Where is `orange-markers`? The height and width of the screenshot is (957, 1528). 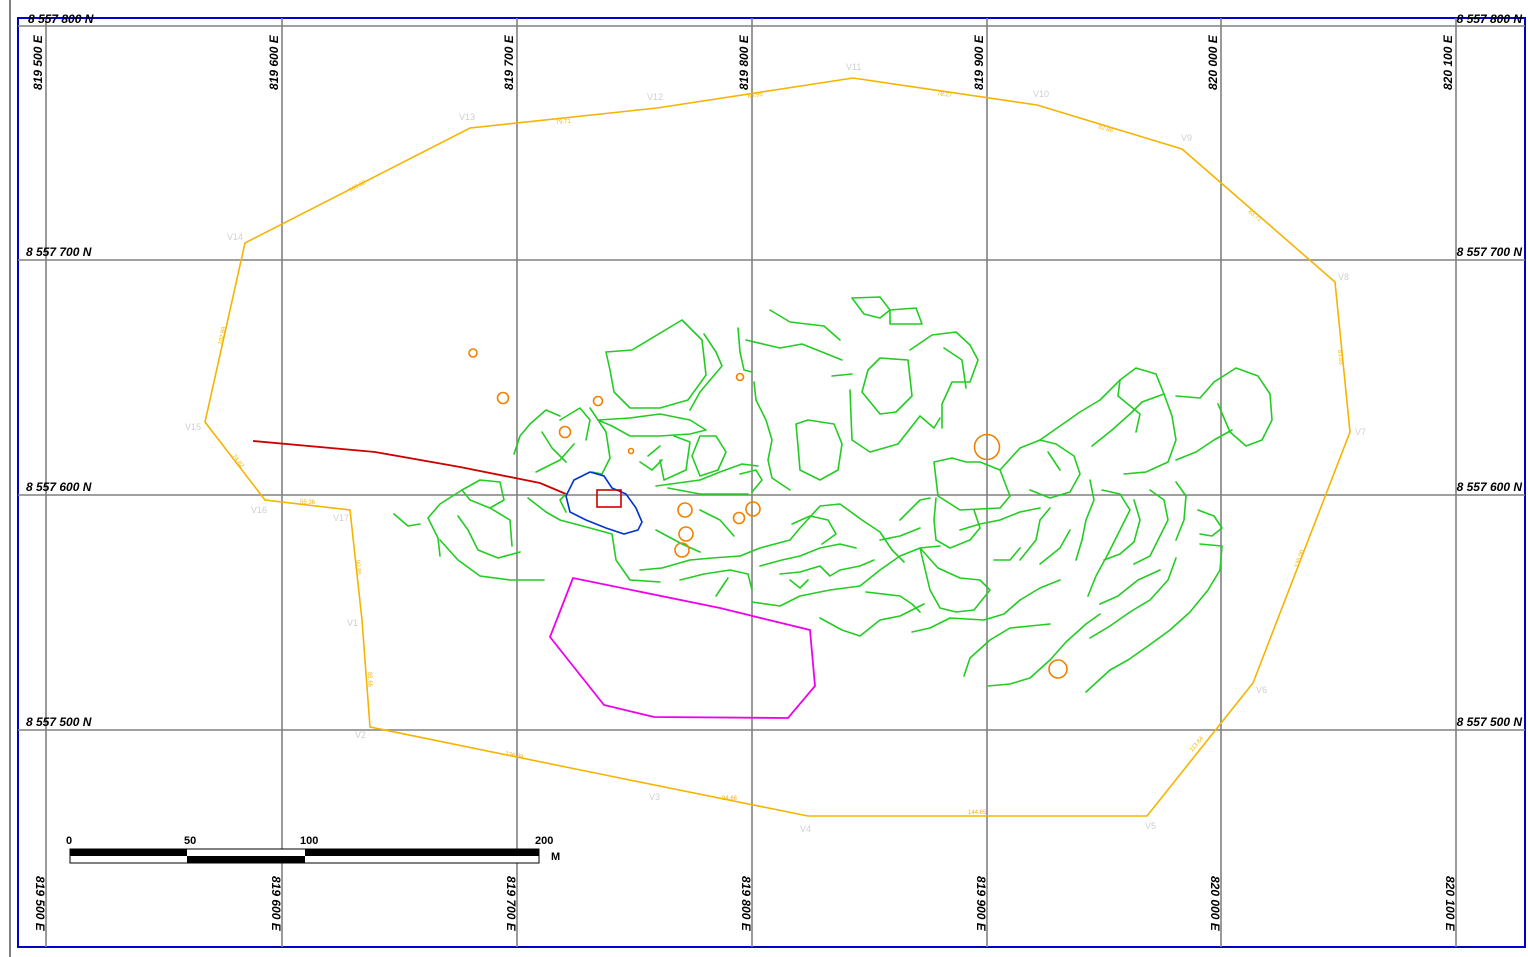 orange-markers is located at coordinates (768, 513).